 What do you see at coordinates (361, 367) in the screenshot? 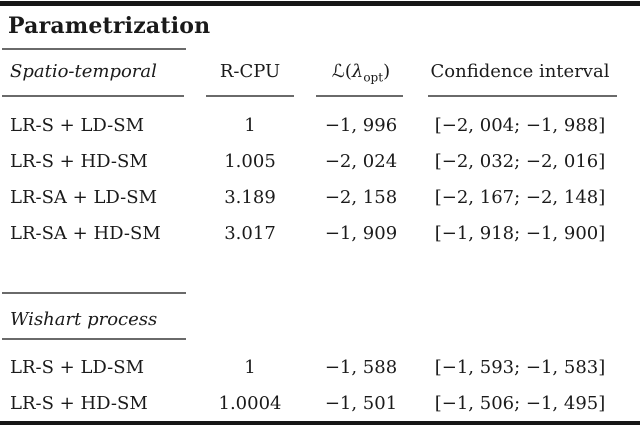
I see `cell-loss: −1, 588` at bounding box center [361, 367].